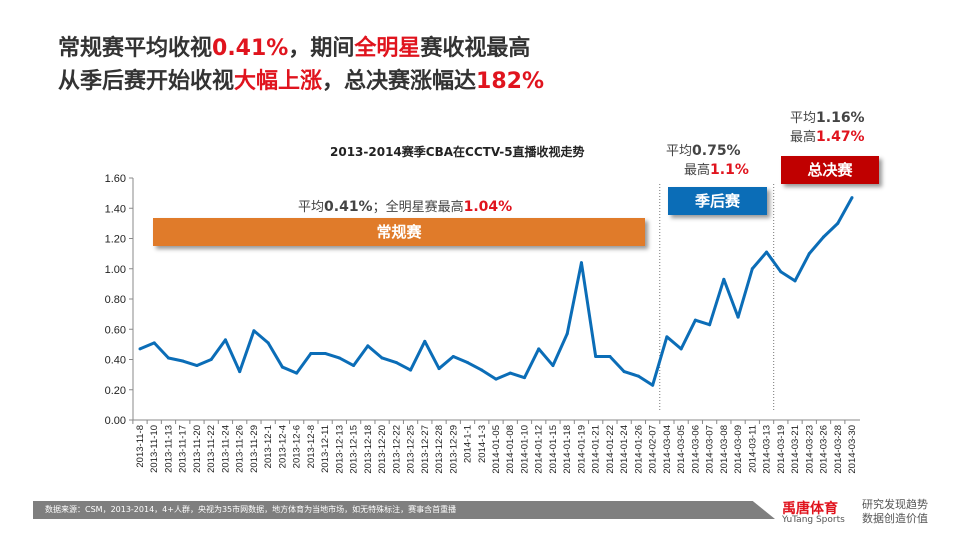 Image resolution: width=960 pixels, height=540 pixels. What do you see at coordinates (301, 79) in the screenshot?
I see `headline-2: 从季后赛开始收视大幅上涨，总决赛涨幅达182%` at bounding box center [301, 79].